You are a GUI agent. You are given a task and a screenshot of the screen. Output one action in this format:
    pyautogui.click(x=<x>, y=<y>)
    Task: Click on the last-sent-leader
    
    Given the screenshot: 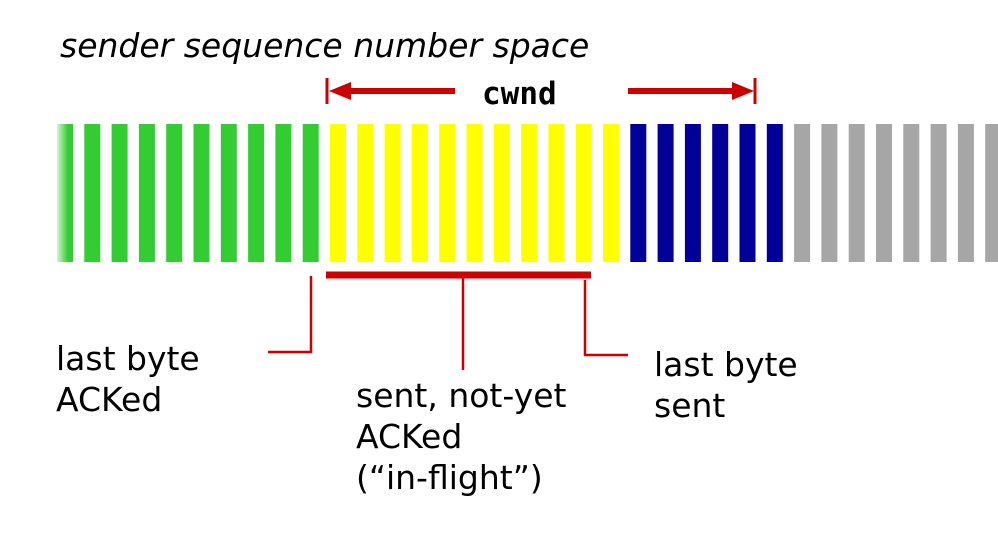 What is the action you would take?
    pyautogui.click(x=605, y=318)
    